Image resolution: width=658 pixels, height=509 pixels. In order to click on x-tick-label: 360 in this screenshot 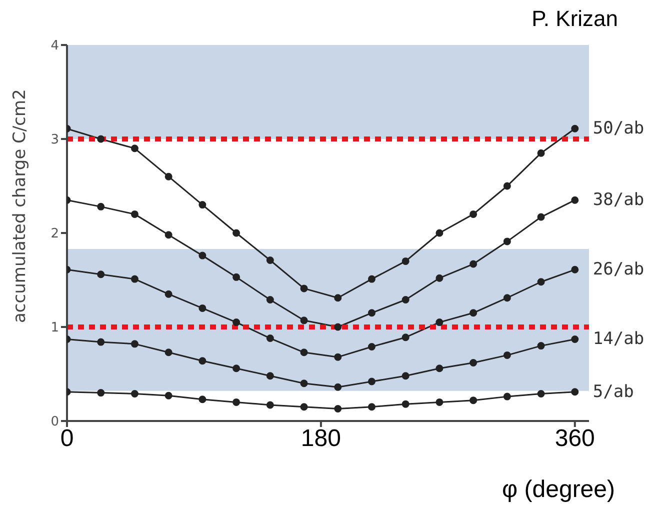, I will do `click(574, 438)`.